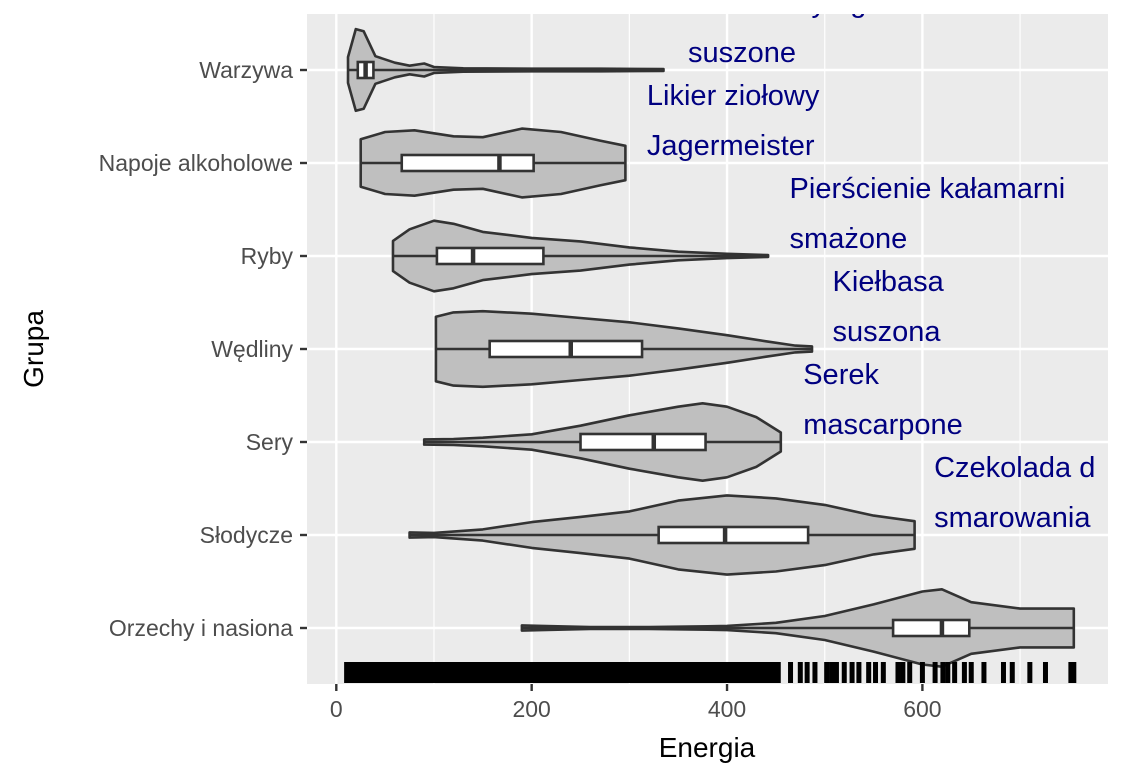 The image size is (1124, 774). What do you see at coordinates (201, 628) in the screenshot?
I see `y-tick-label: Orzechy i nasiona` at bounding box center [201, 628].